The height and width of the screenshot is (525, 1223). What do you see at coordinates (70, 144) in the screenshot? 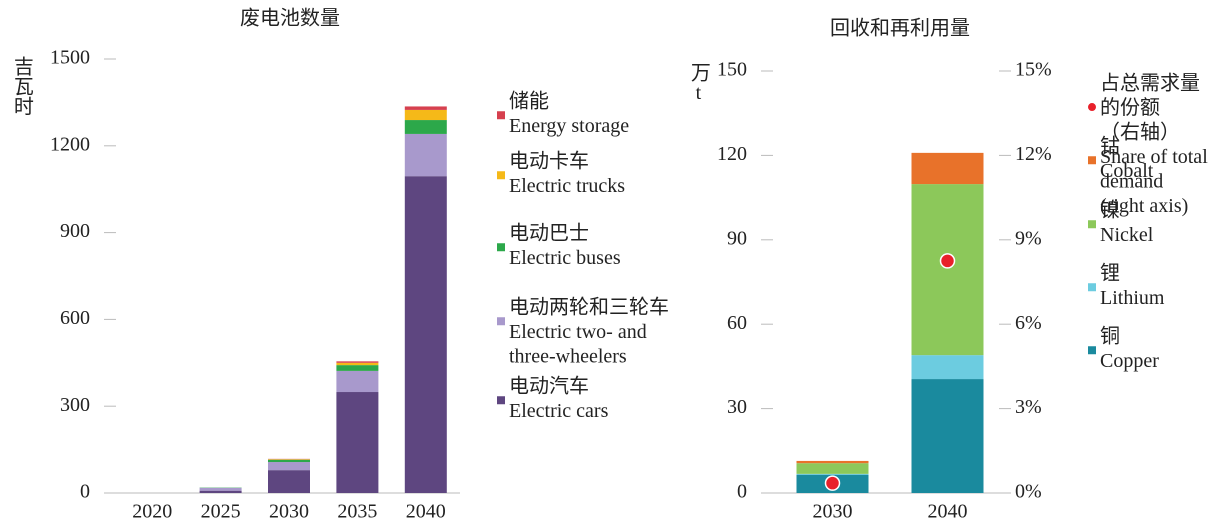
I see `y-tick-label: 1200` at bounding box center [70, 144].